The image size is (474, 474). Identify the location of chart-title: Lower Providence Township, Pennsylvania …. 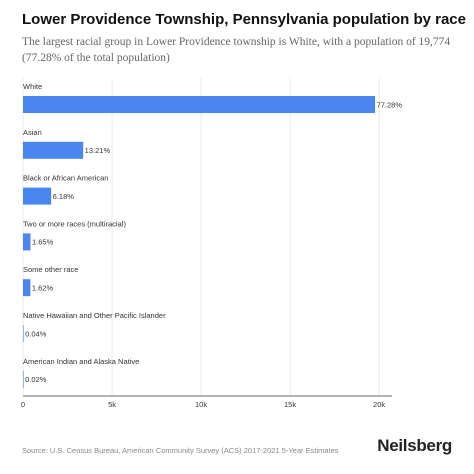
(244, 19).